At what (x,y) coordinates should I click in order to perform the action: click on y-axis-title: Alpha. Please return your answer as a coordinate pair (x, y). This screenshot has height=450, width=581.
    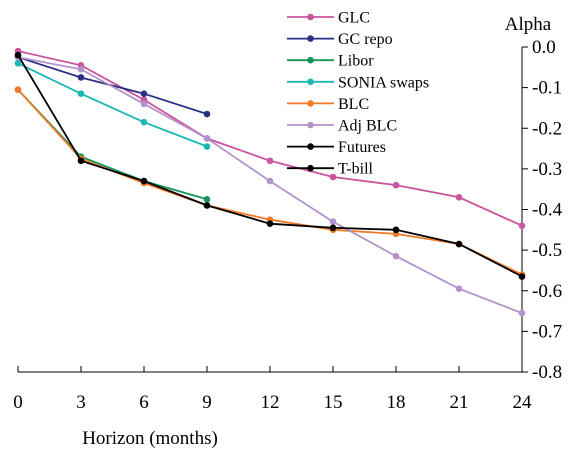
    Looking at the image, I should click on (528, 24).